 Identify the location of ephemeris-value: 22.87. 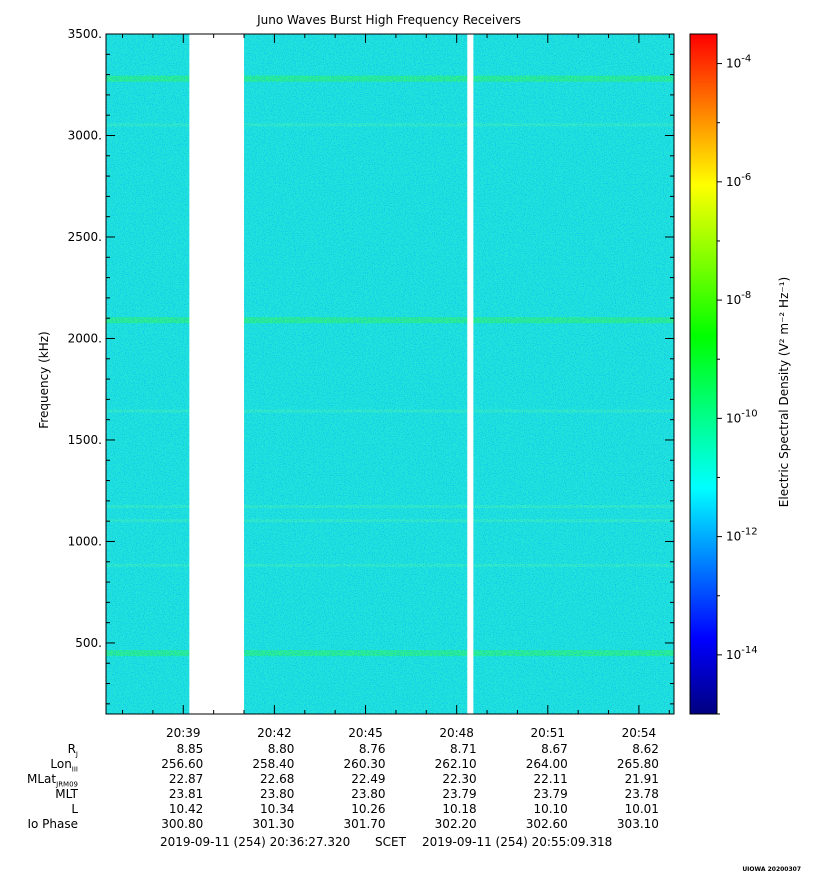
(186, 779).